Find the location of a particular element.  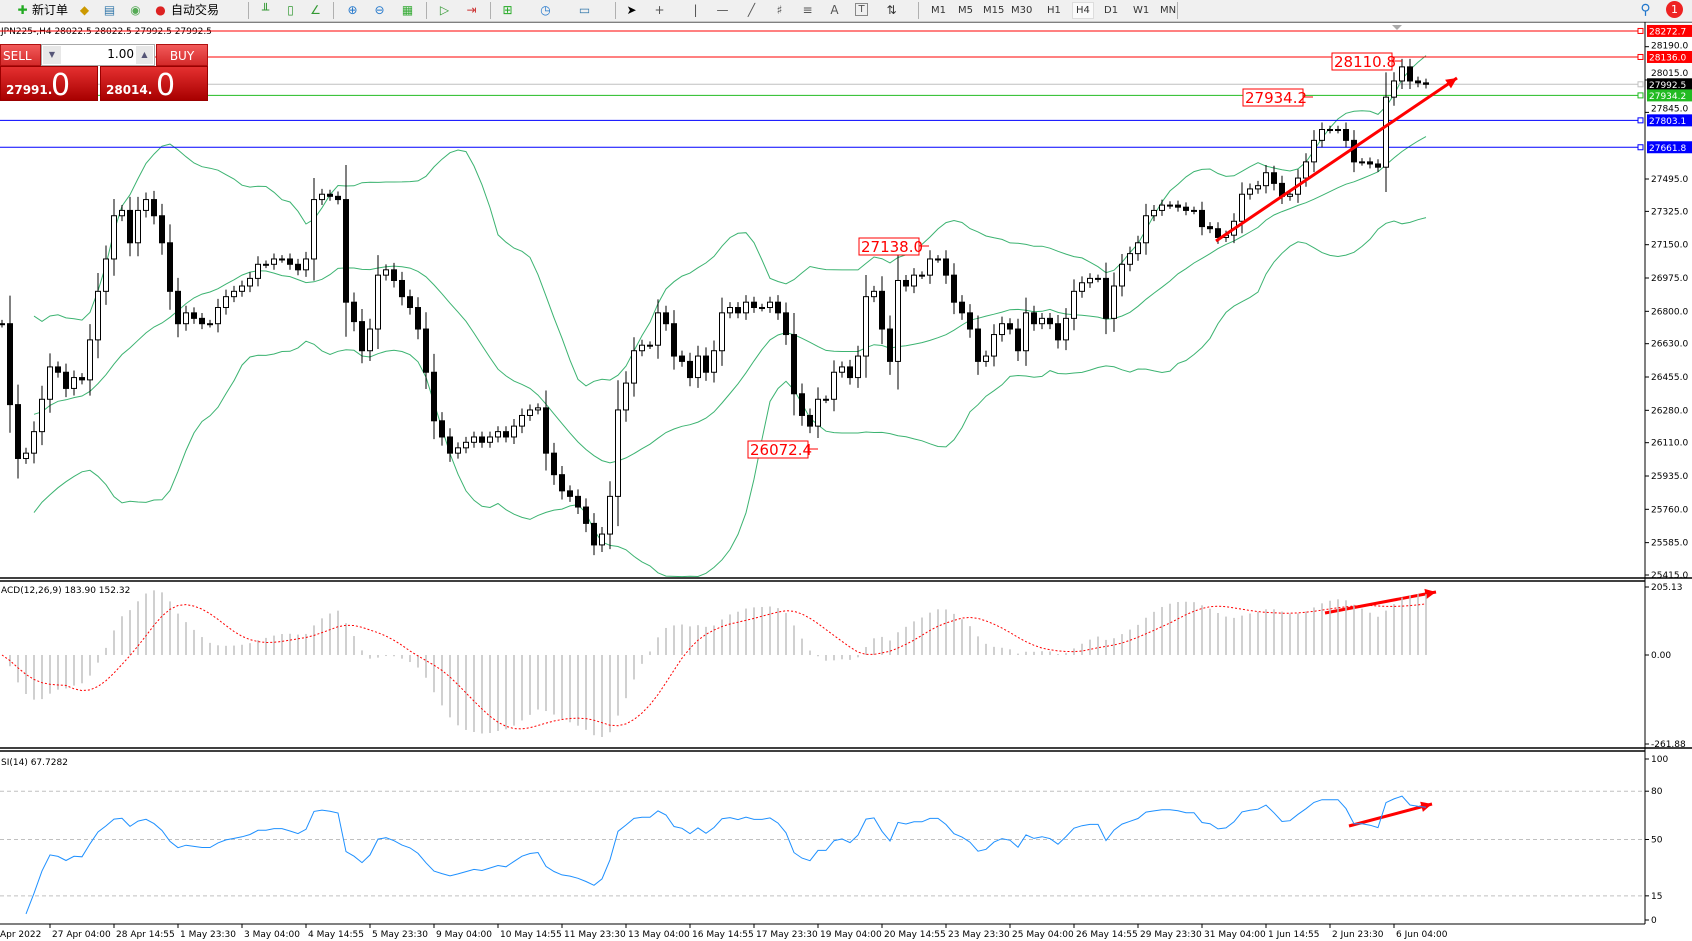

timeframe-h4: H4 is located at coordinates (1083, 10).